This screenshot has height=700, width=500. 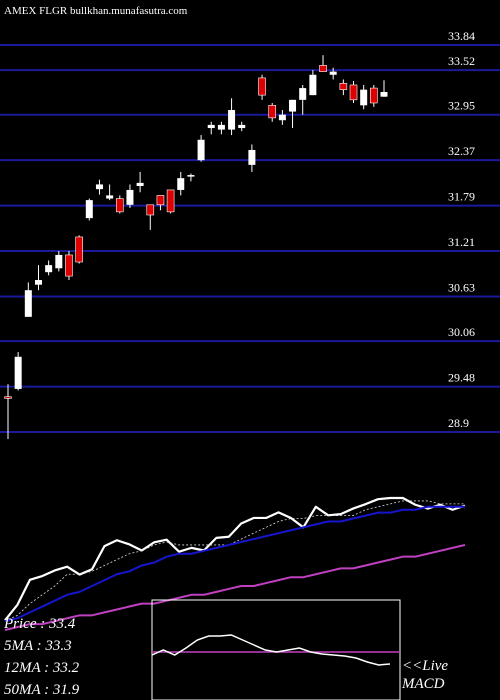 What do you see at coordinates (461, 106) in the screenshot?
I see `y-tick-label: 32.95` at bounding box center [461, 106].